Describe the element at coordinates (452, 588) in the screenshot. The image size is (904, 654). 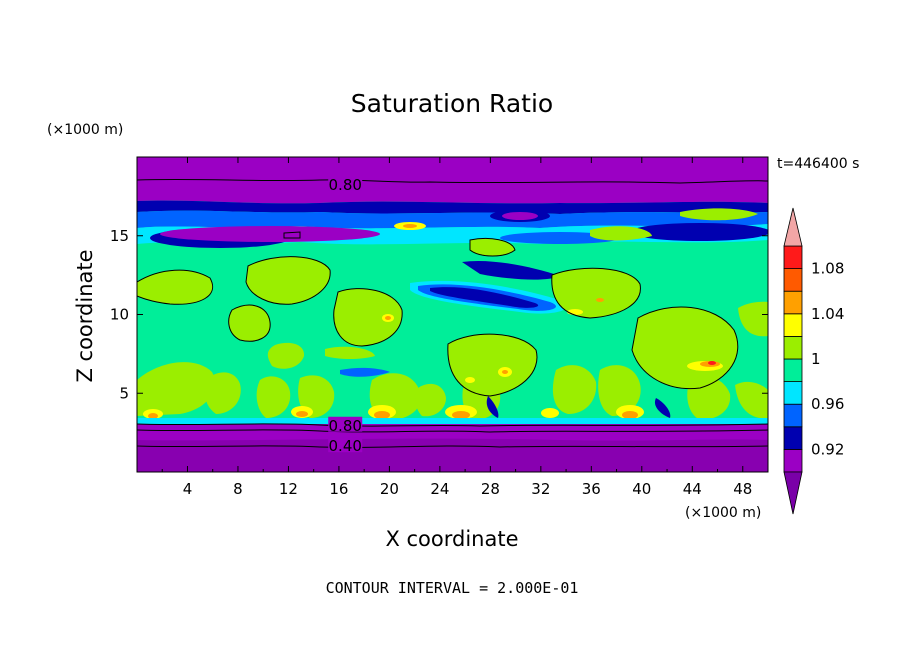
I see `contour-interval-note: CONTOUR INTERVAL = 2.000E-01` at that location.